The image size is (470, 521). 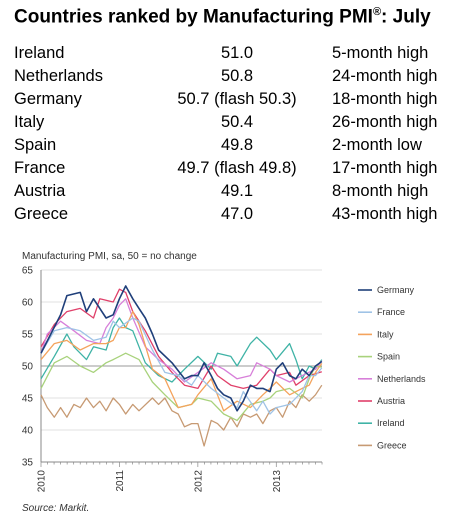 What do you see at coordinates (56, 508) in the screenshot?
I see `source-note: Source: Markit.` at bounding box center [56, 508].